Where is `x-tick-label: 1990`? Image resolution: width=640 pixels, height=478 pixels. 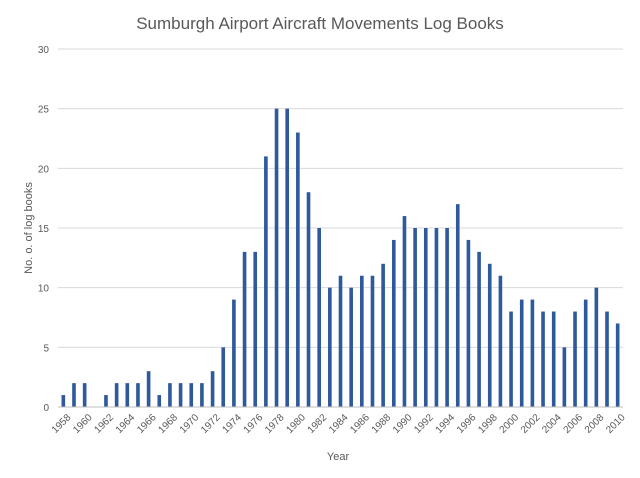 x-tick-label: 1990 is located at coordinates (403, 424).